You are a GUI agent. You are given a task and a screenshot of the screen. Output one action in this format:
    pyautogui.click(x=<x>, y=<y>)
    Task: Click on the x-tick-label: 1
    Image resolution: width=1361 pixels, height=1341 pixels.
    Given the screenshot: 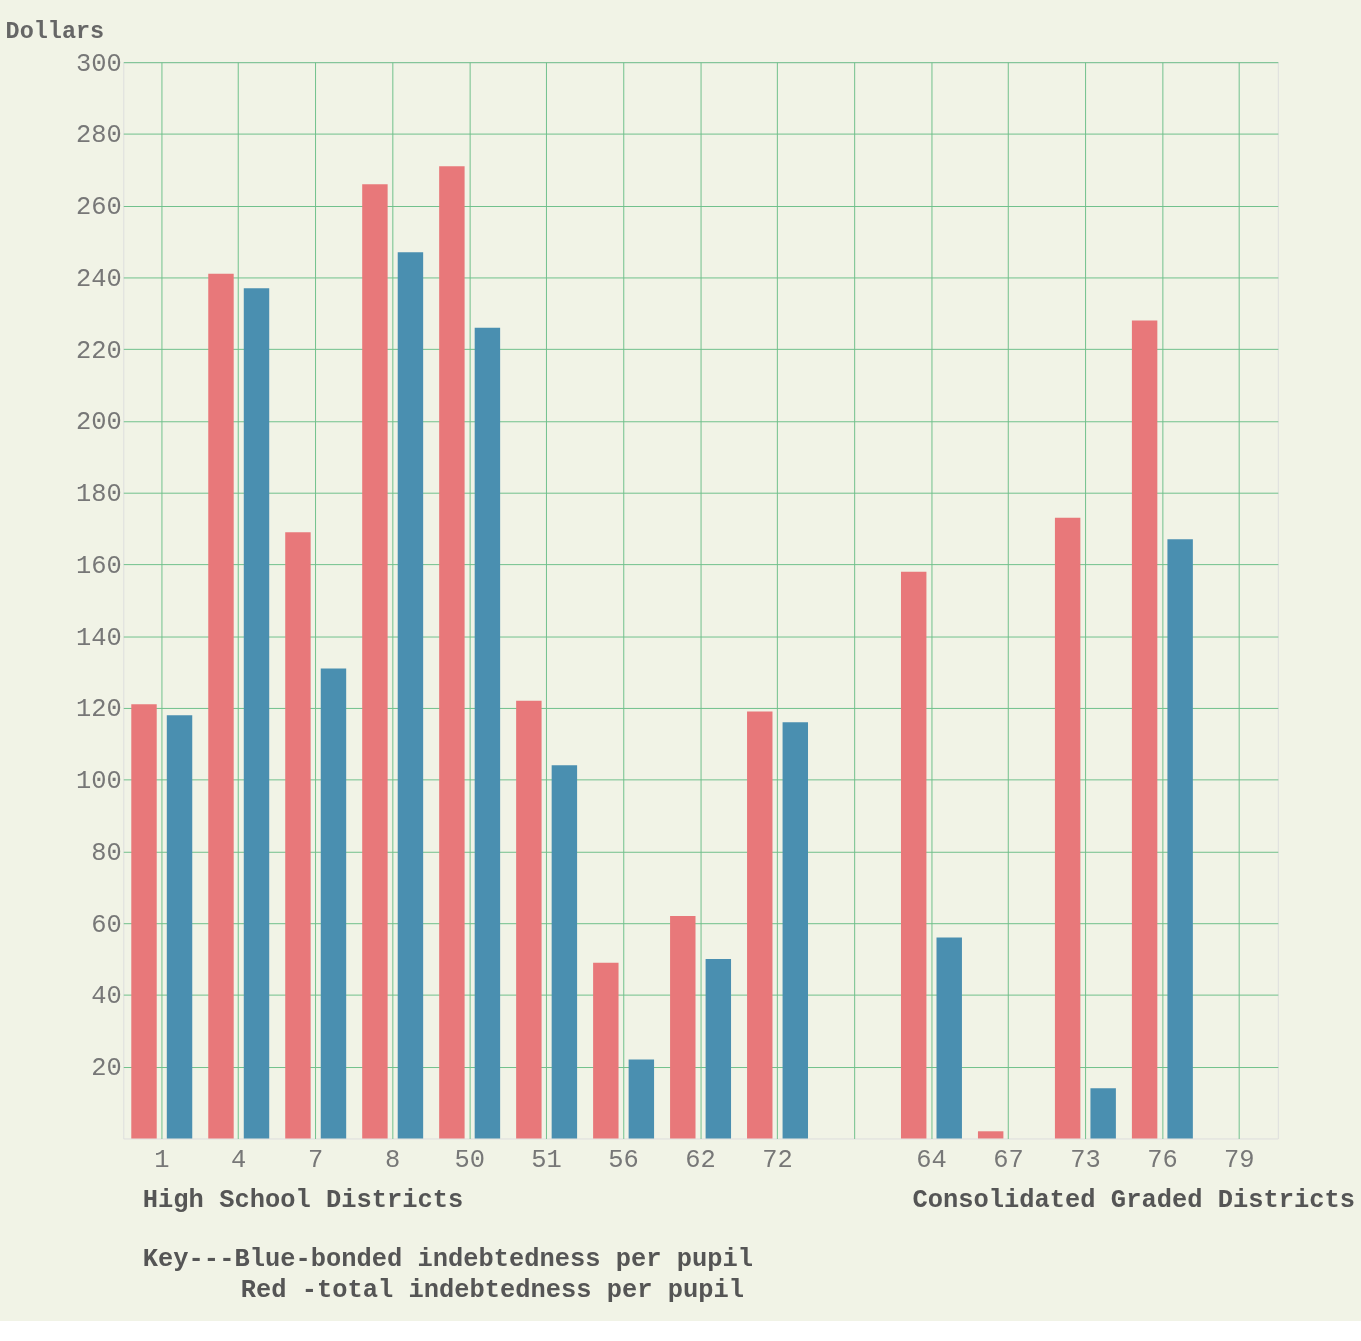 What is the action you would take?
    pyautogui.click(x=162, y=1161)
    